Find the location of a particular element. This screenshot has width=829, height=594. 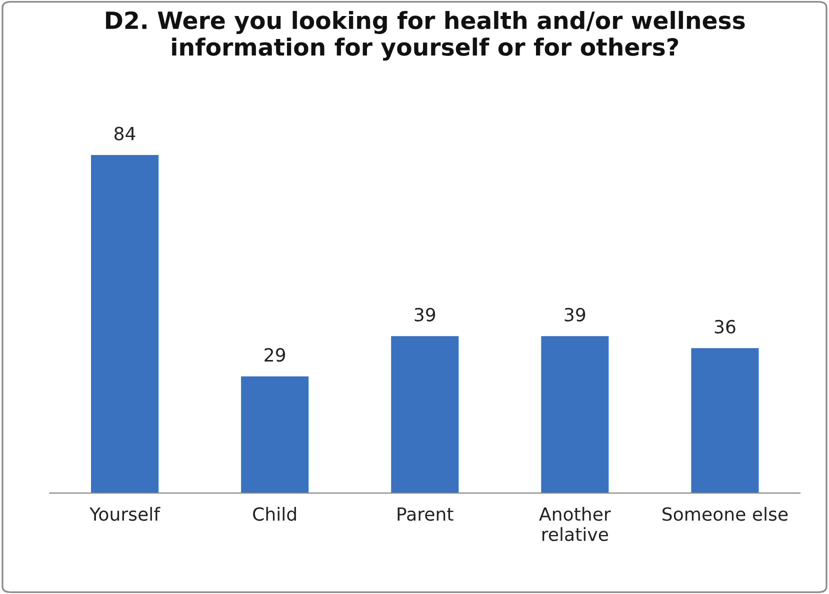

x-tick-label: Child is located at coordinates (274, 513).